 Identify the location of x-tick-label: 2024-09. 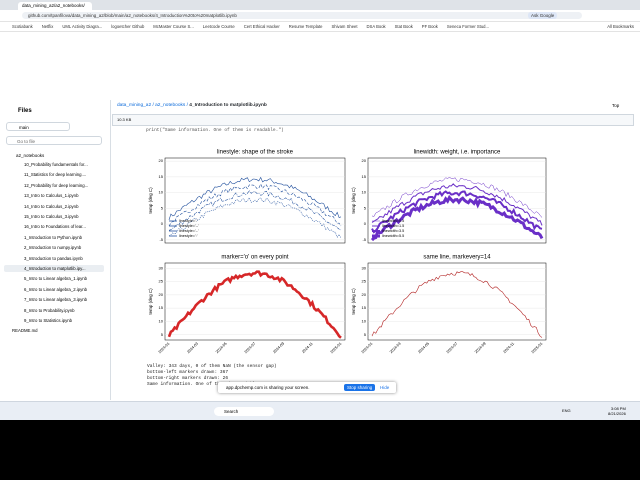
(480, 348).